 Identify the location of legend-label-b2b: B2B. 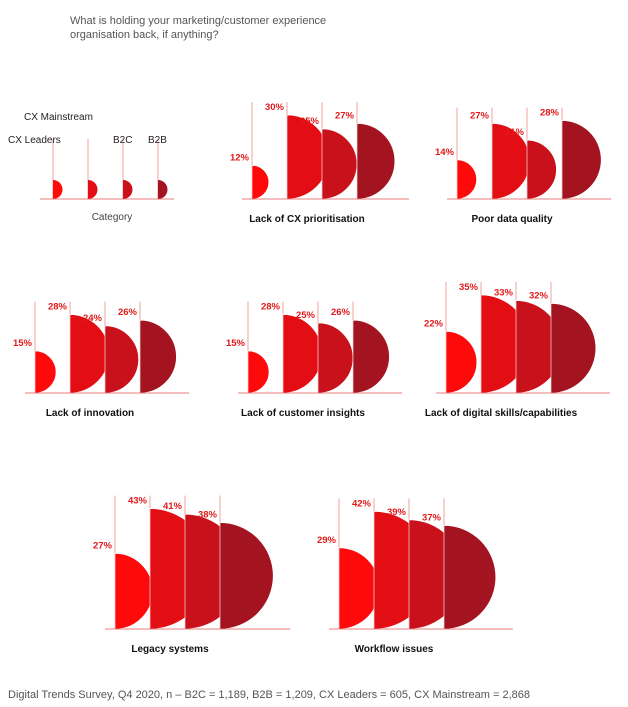
(157, 140).